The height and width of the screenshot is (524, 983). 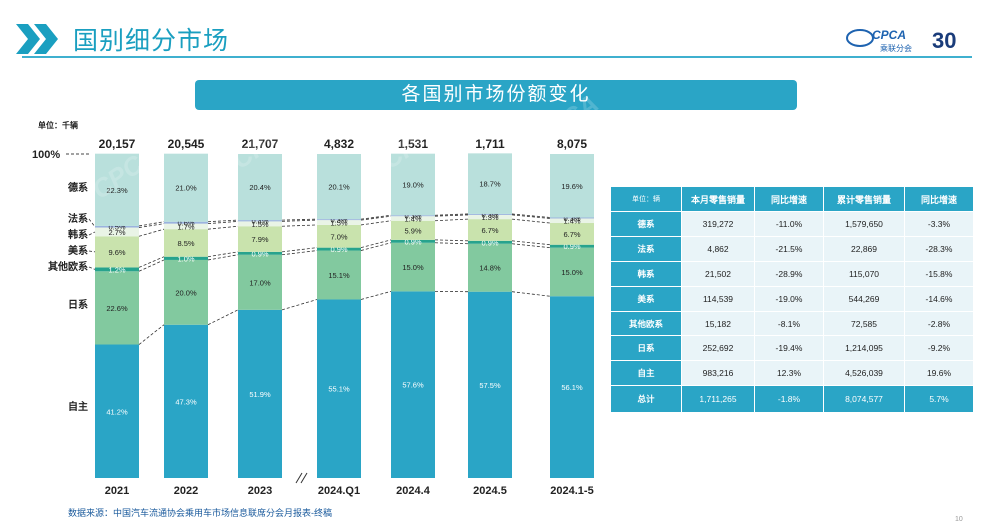 What do you see at coordinates (718, 273) in the screenshot?
I see `table-cell: 21,502` at bounding box center [718, 273].